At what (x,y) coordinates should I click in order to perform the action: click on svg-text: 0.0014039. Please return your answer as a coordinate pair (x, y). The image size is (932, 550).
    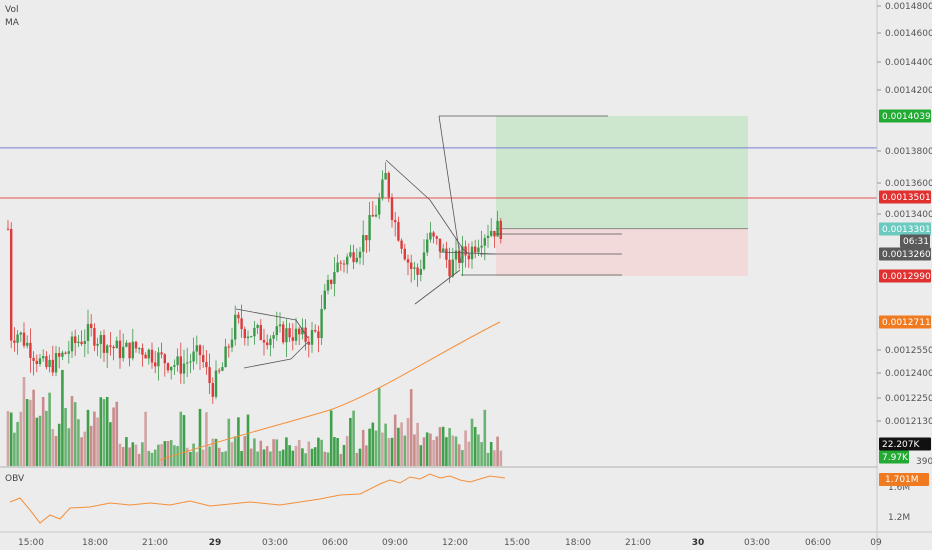
    Looking at the image, I should click on (906, 117).